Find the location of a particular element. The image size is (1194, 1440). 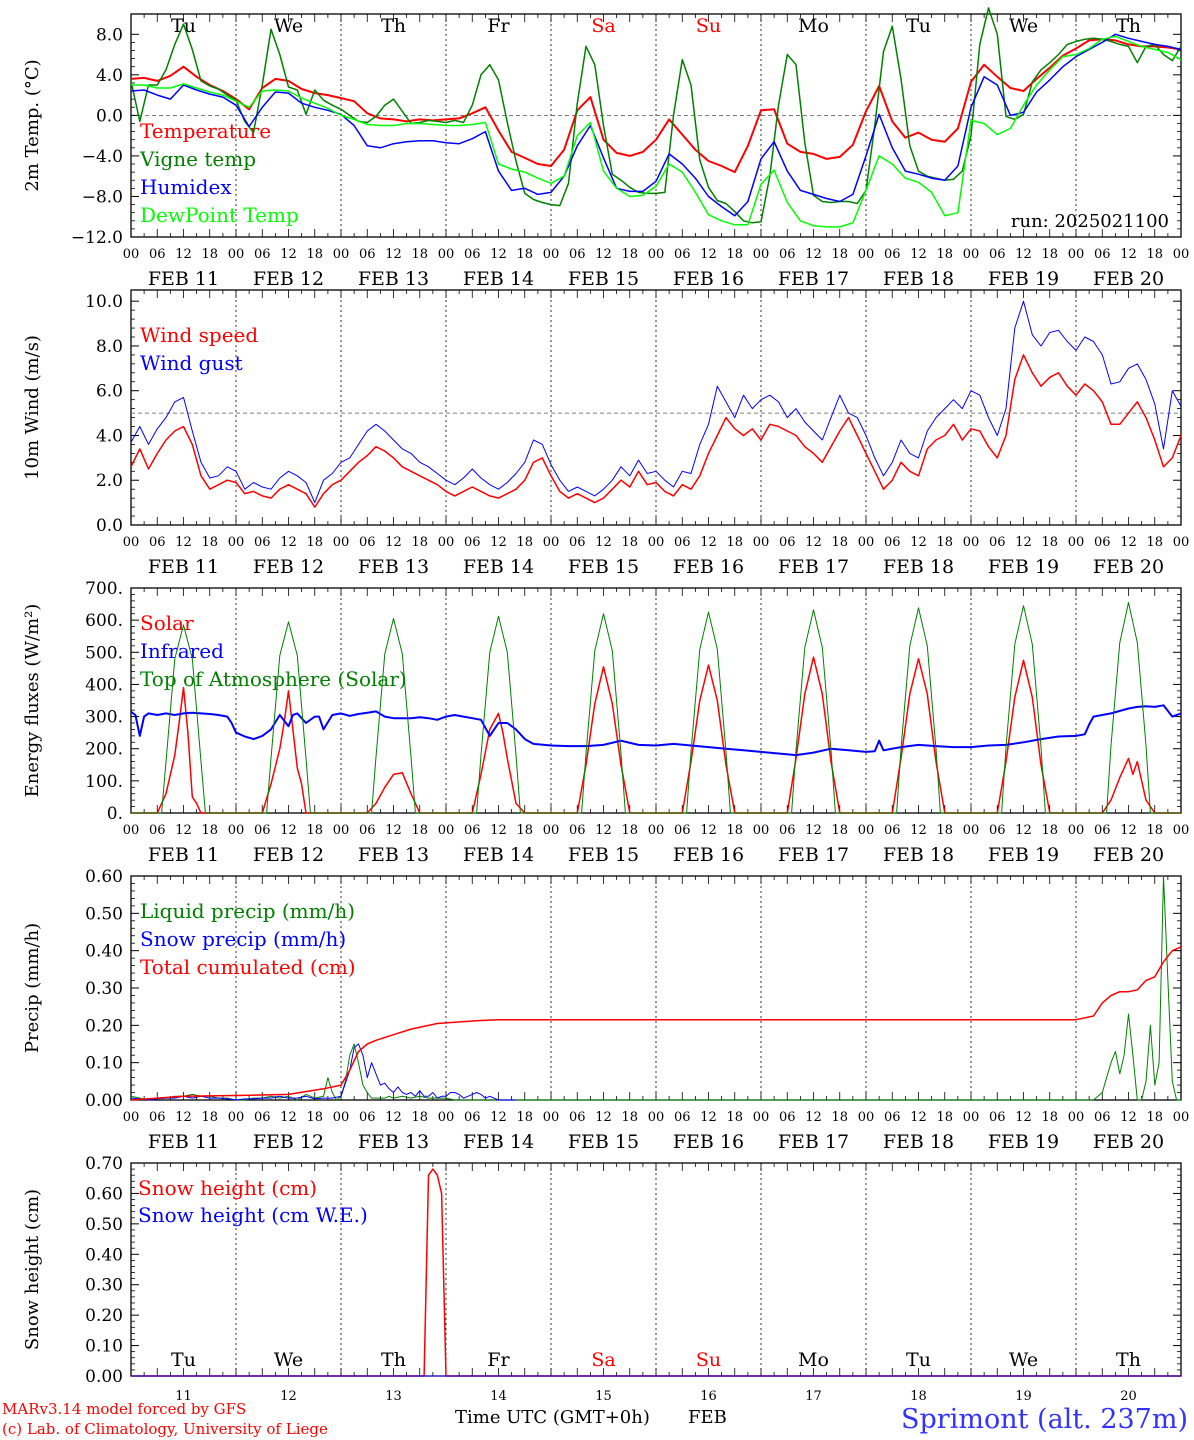

snow-day-number: 19 is located at coordinates (1023, 1396).